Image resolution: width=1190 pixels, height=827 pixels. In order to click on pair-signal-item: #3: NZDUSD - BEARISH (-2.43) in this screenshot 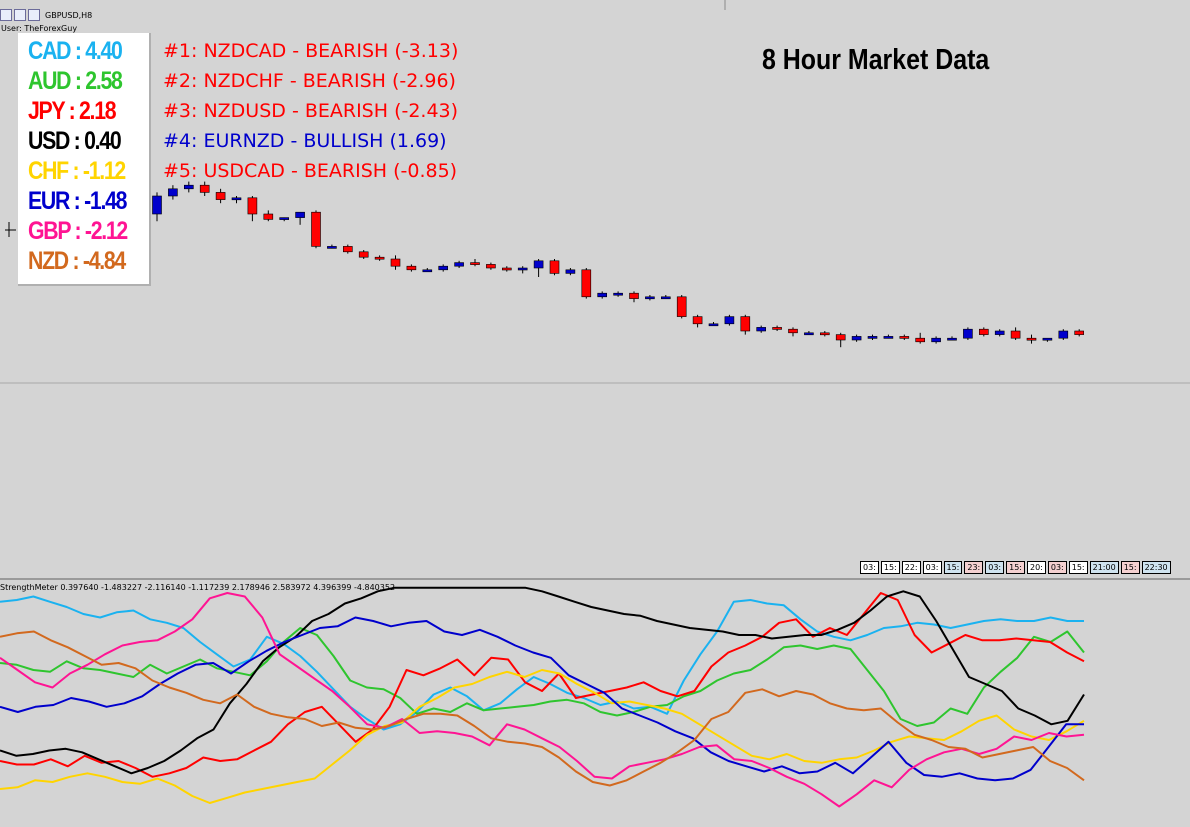, I will do `click(311, 111)`.